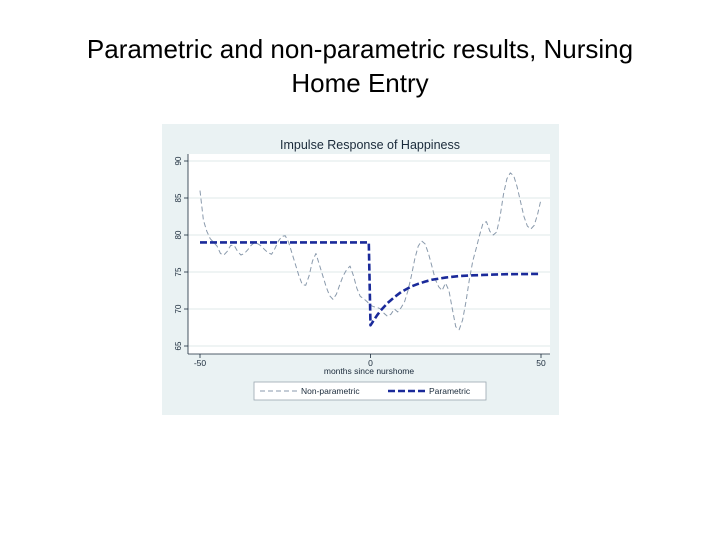 This screenshot has width=720, height=540. What do you see at coordinates (360, 83) in the screenshot?
I see `slide-title-line-2: Home Entry` at bounding box center [360, 83].